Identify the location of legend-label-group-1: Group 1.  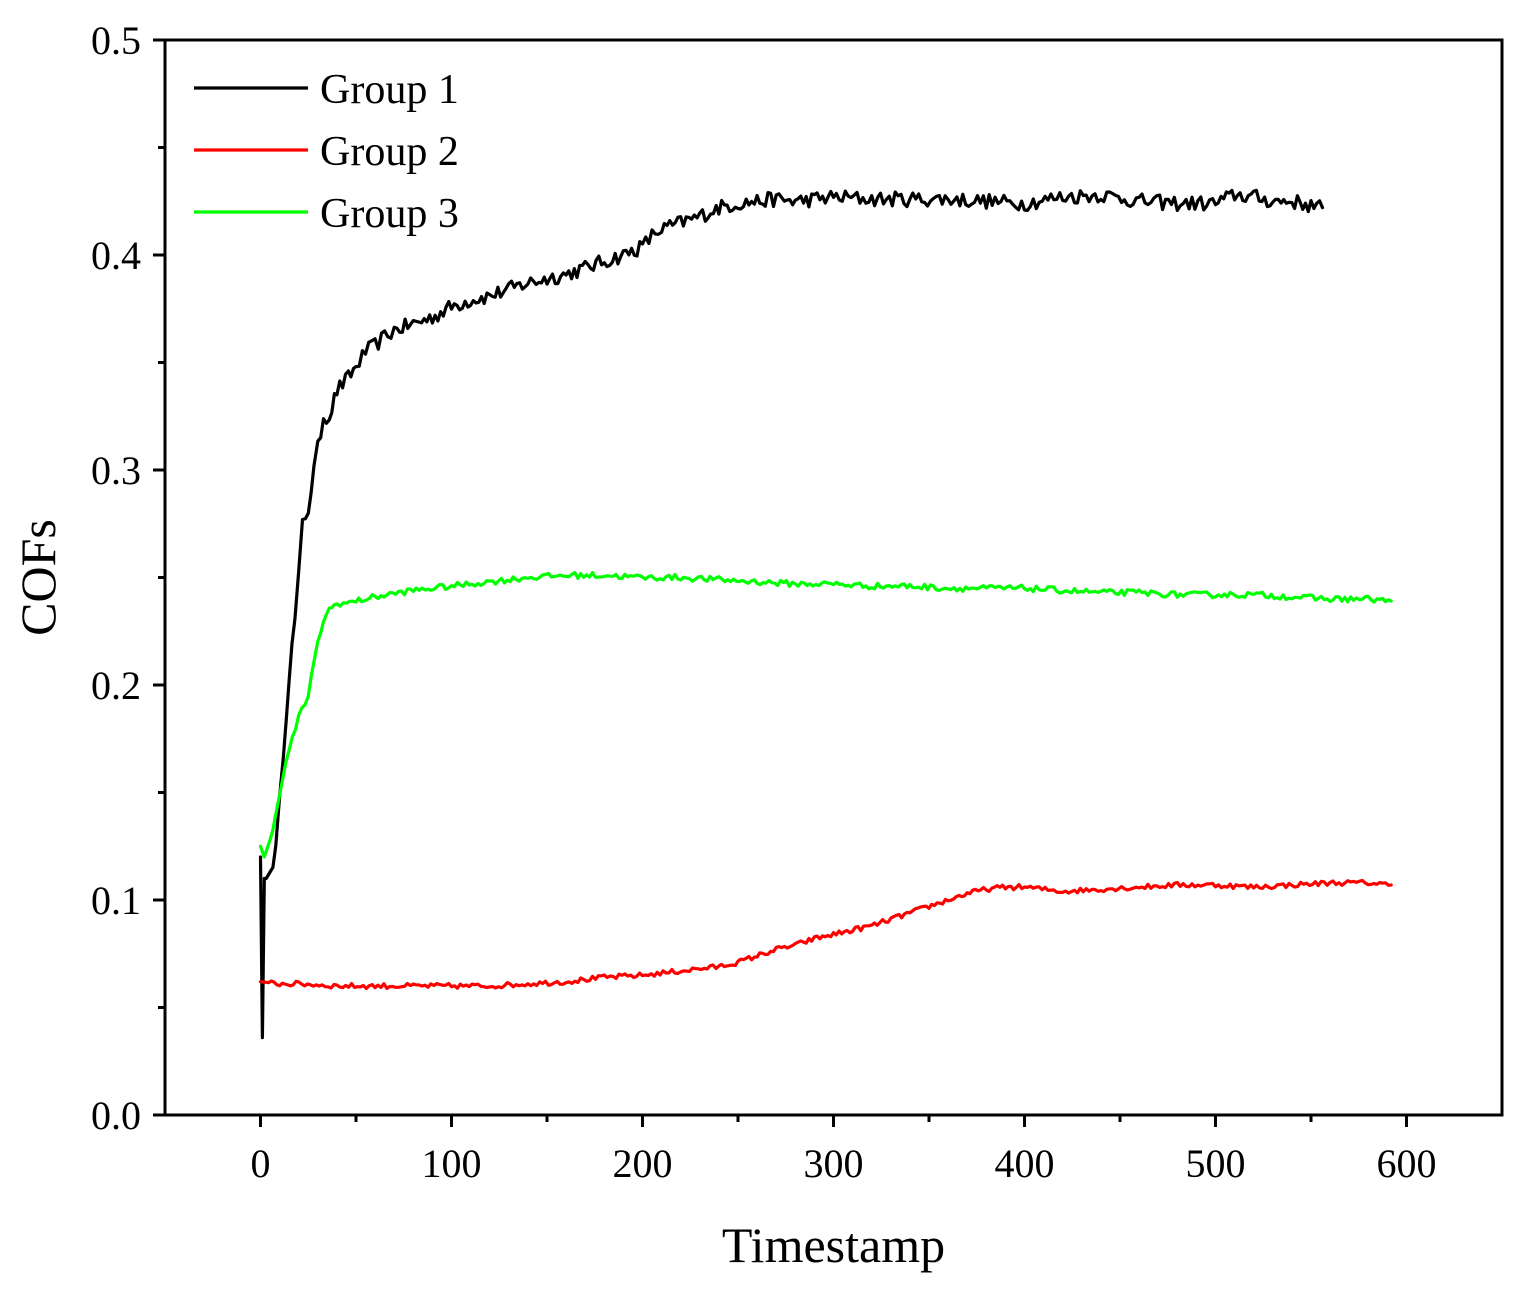
(389, 90).